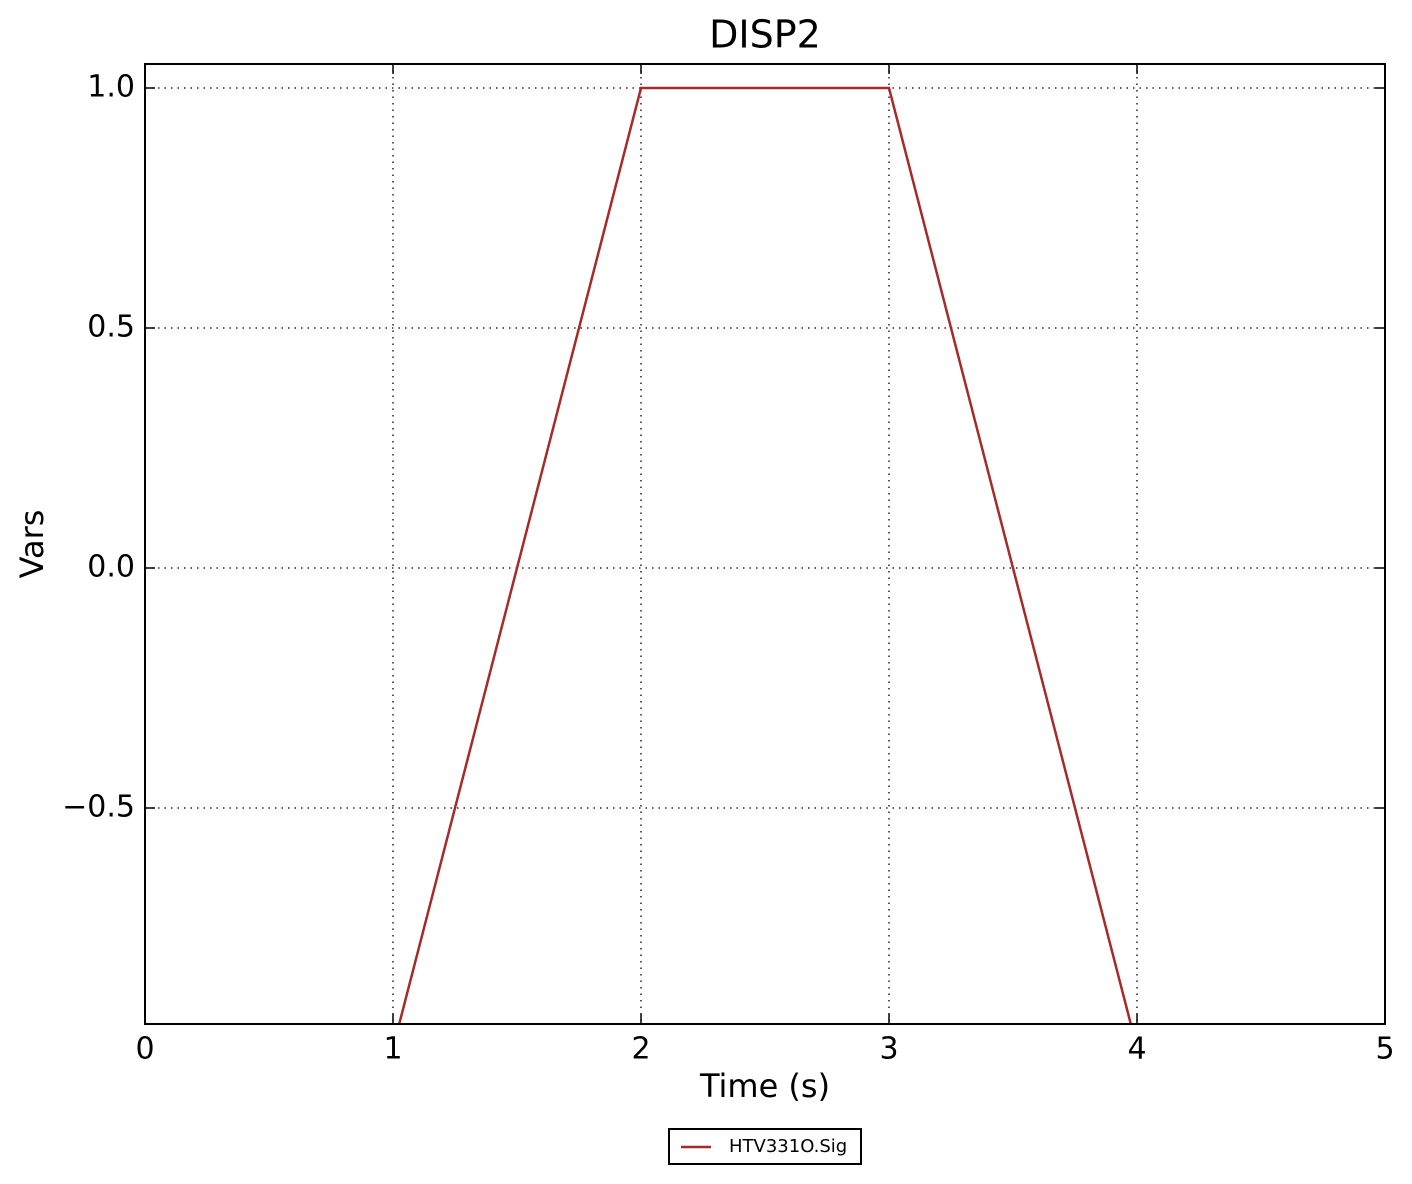 This screenshot has height=1184, width=1412. Describe the element at coordinates (392, 1049) in the screenshot. I see `x-tick-label: 1` at that location.